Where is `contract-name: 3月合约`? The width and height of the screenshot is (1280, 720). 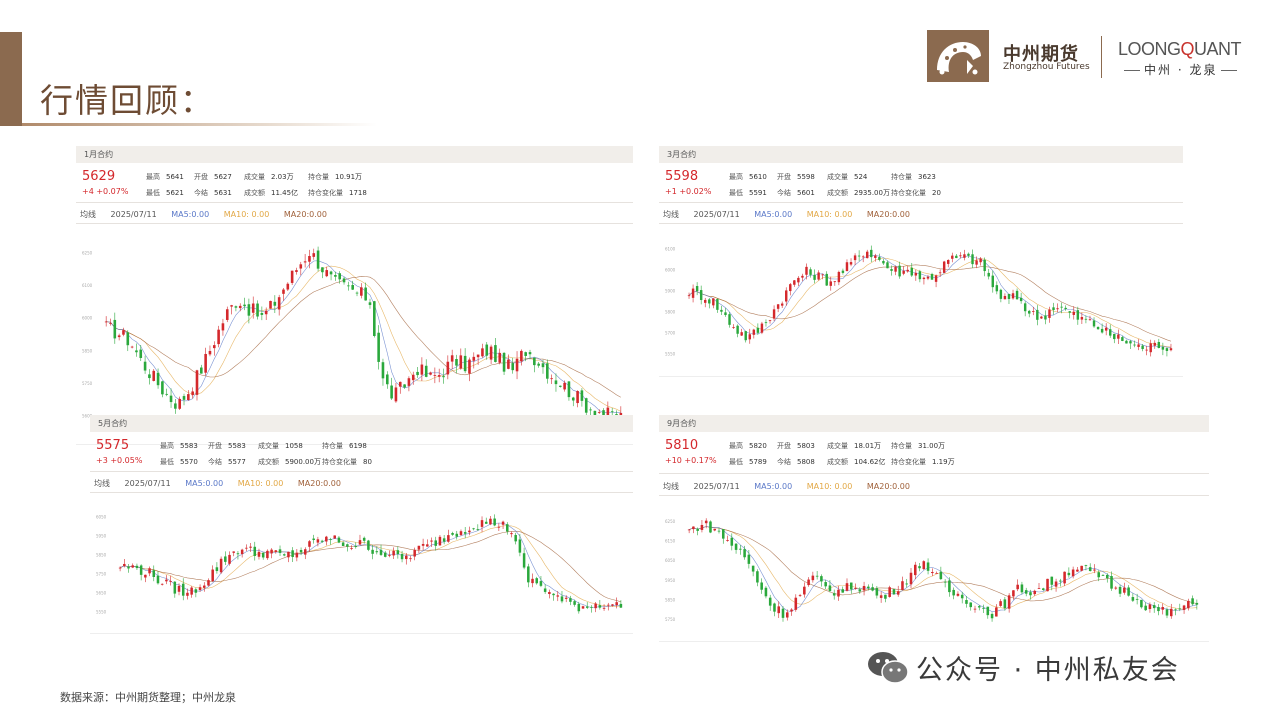
contract-name: 3月合约 is located at coordinates (921, 154).